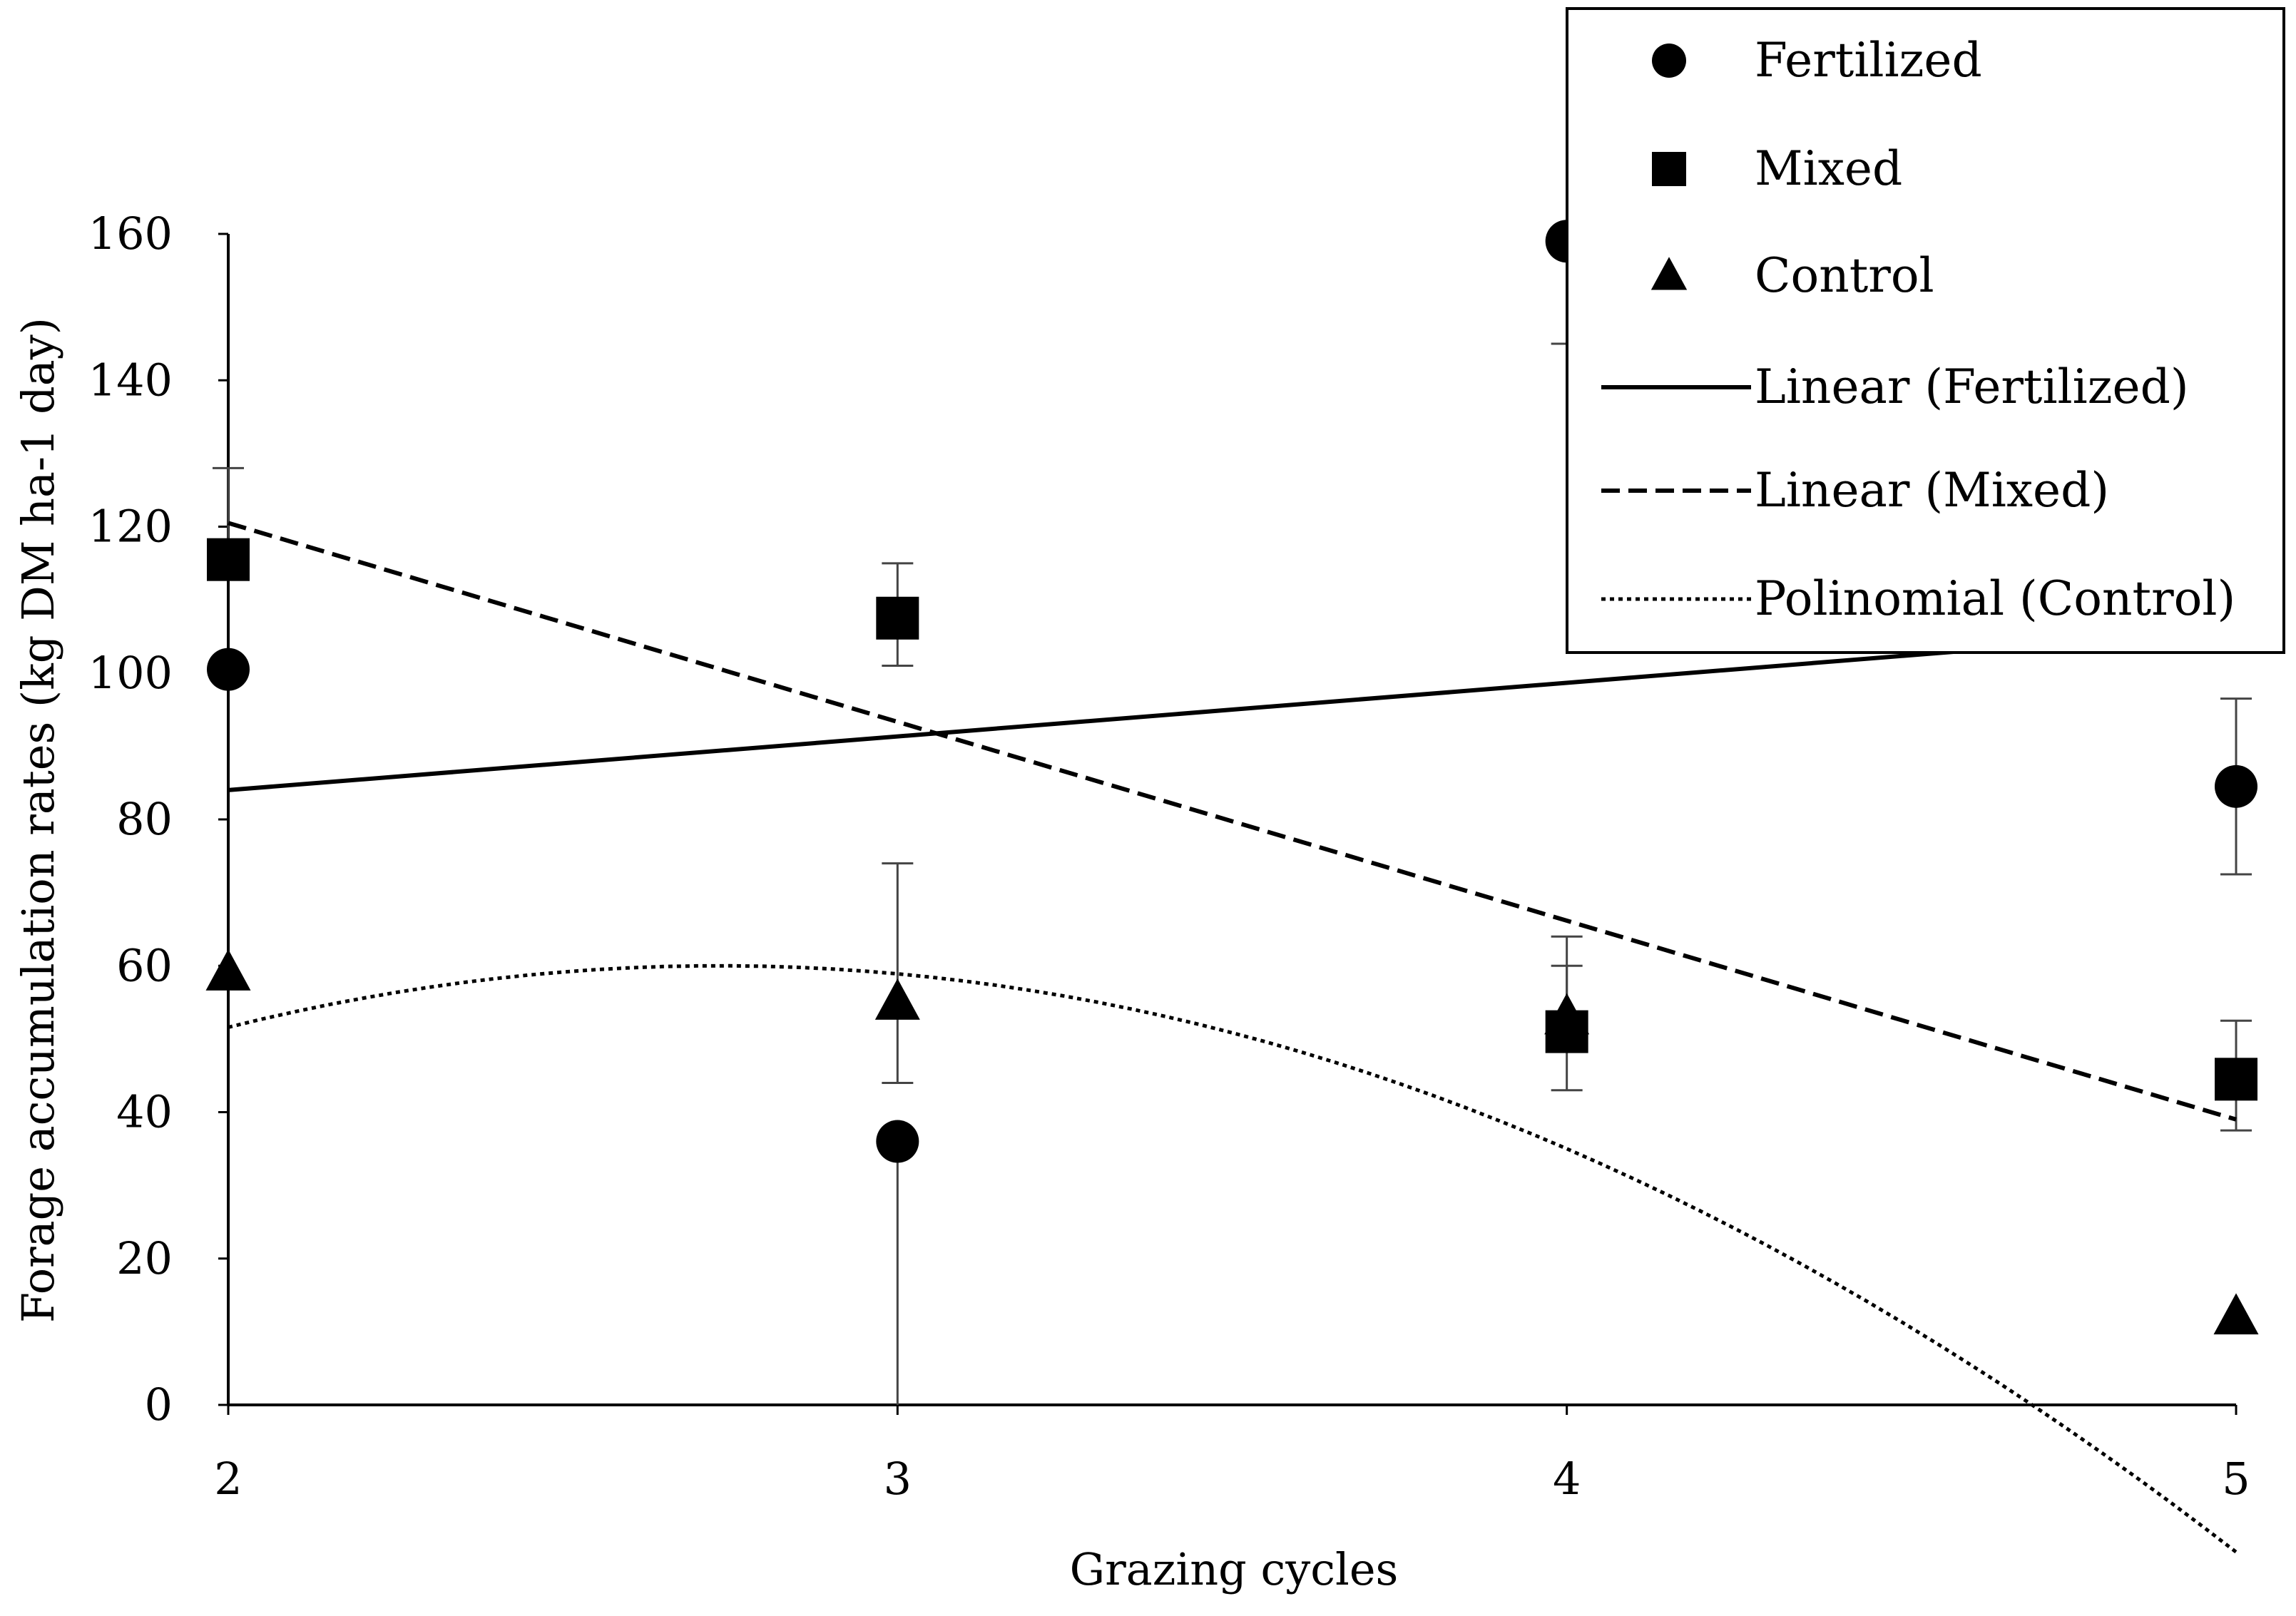  What do you see at coordinates (1669, 273) in the screenshot?
I see `legend-symbol-control` at bounding box center [1669, 273].